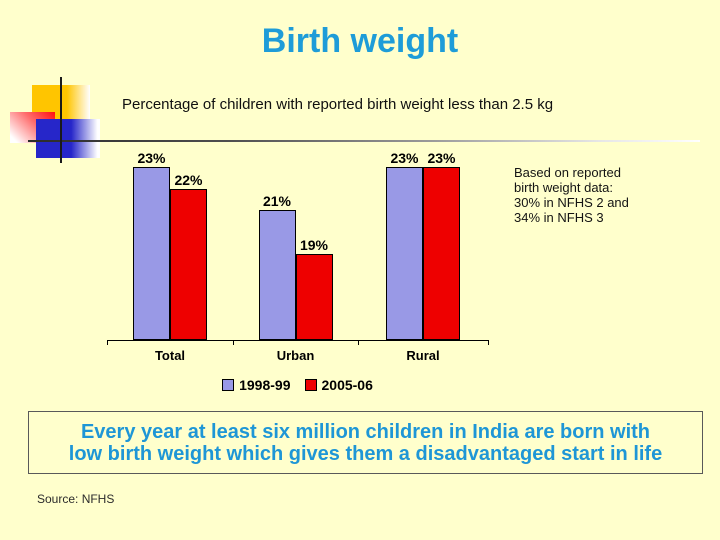 The image size is (720, 540). I want to click on decor-blue-square, so click(68, 138).